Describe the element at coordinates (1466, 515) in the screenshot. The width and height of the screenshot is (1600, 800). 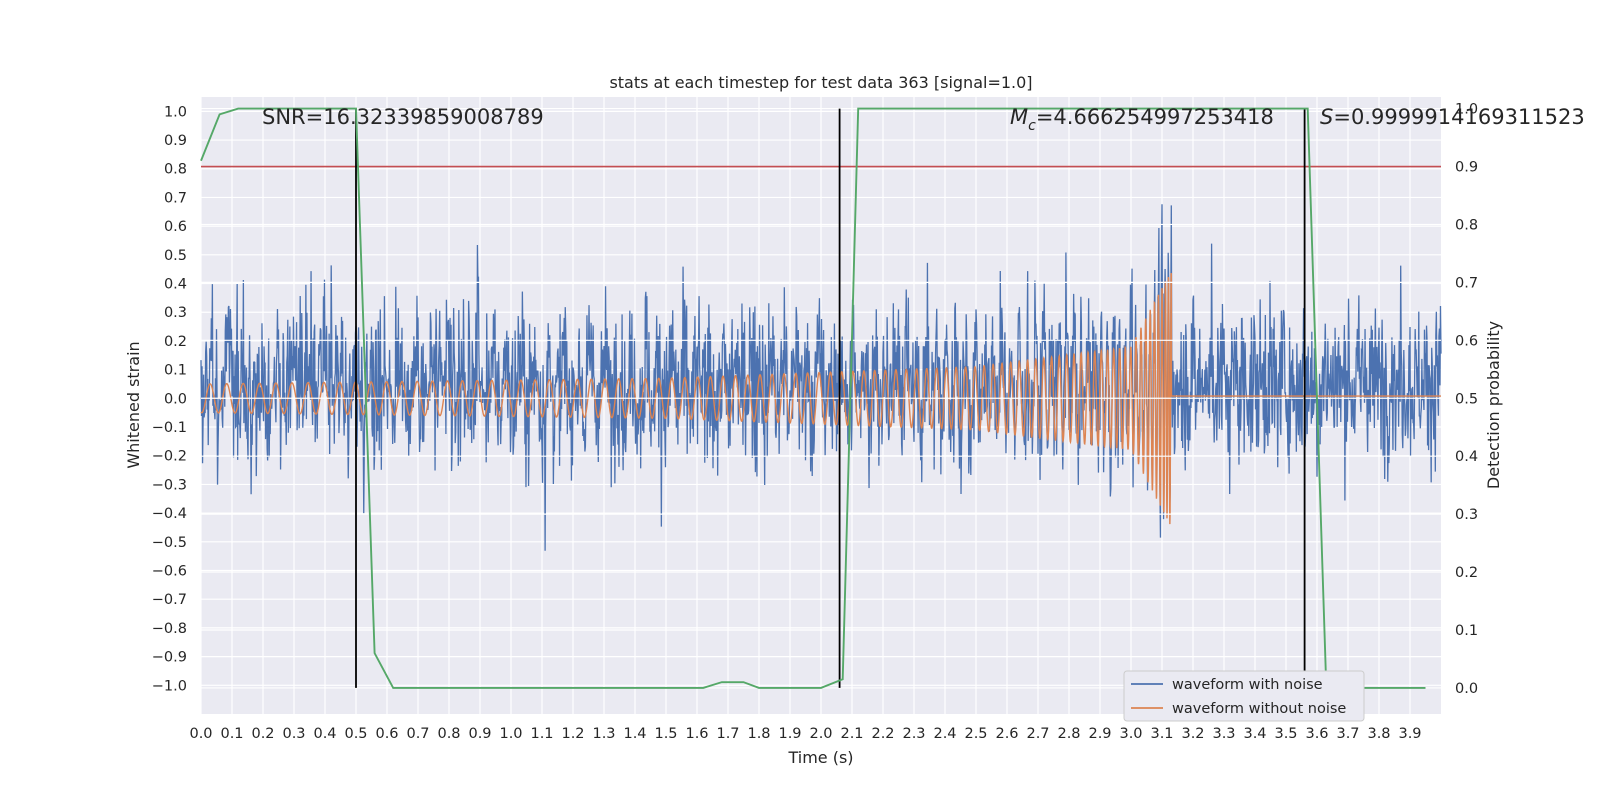
I see `y2-tick-label: 0.3` at that location.